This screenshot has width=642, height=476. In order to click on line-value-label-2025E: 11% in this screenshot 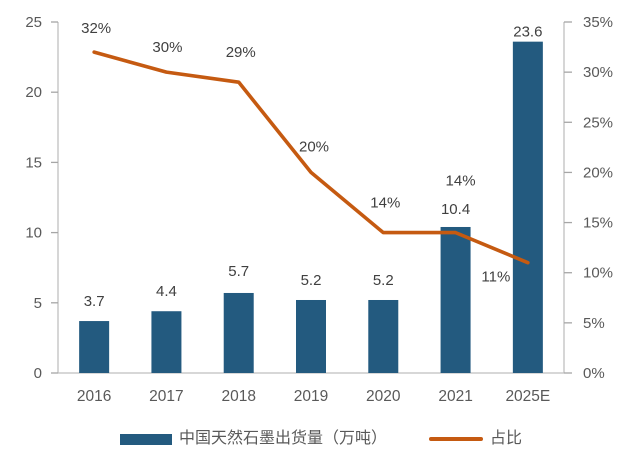, I will do `click(495, 277)`.